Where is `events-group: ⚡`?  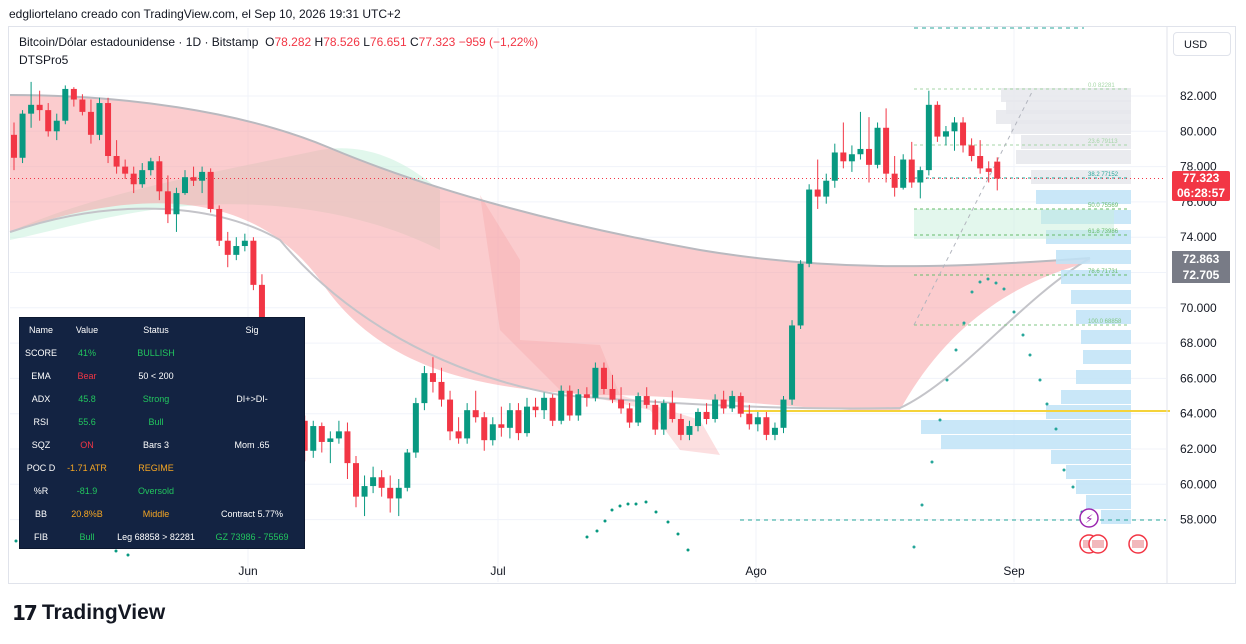 events-group: ⚡ is located at coordinates (1113, 531).